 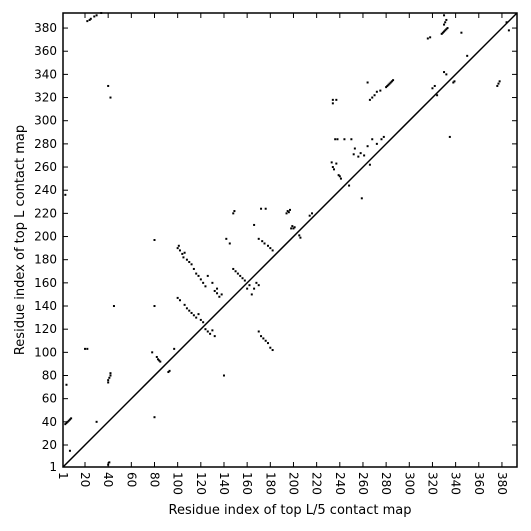 I want to click on y-tick-label: 280, so click(x=45, y=144).